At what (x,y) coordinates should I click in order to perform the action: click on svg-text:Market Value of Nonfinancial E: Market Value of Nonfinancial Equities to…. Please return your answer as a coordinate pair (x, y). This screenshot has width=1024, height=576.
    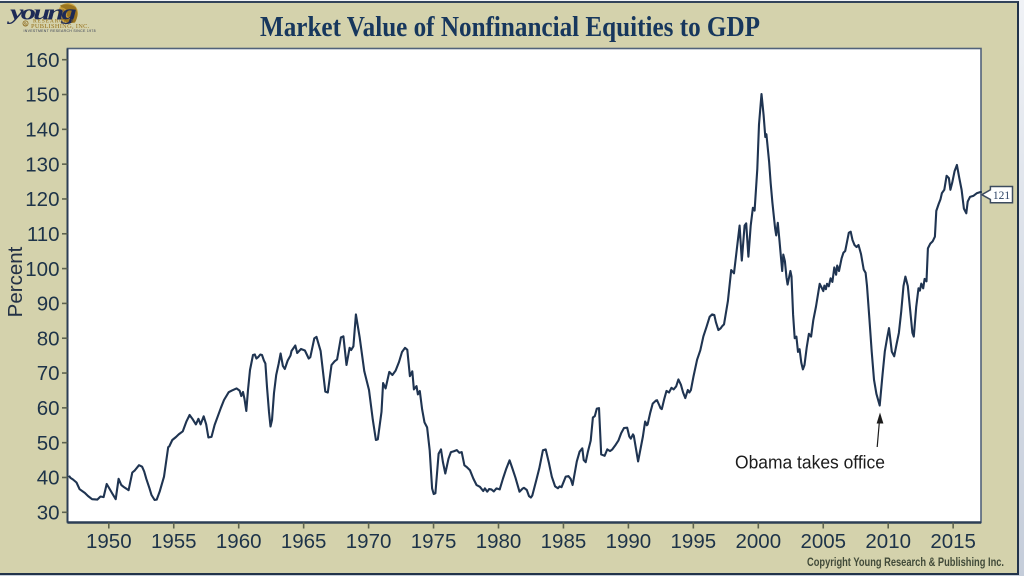
    Looking at the image, I should click on (510, 27).